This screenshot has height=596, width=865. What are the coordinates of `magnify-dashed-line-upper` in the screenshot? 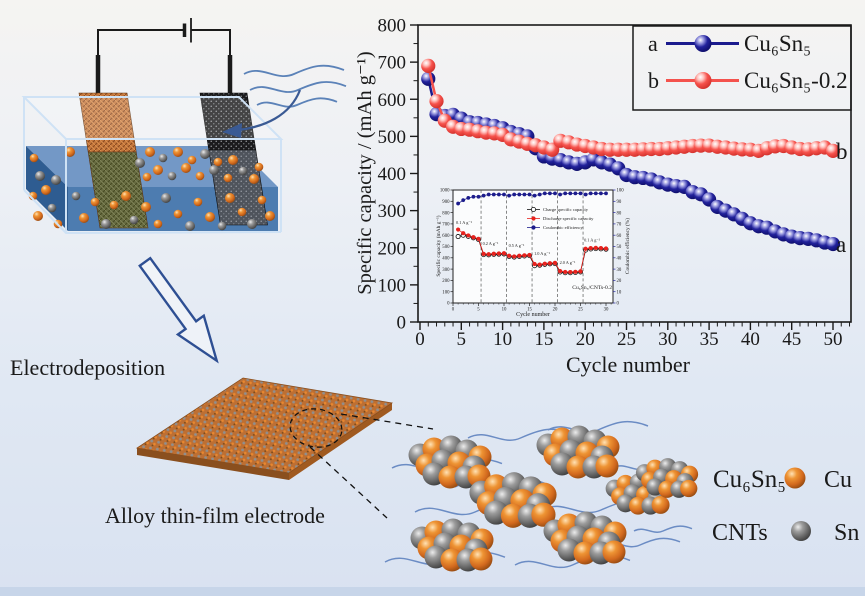 It's located at (387, 421).